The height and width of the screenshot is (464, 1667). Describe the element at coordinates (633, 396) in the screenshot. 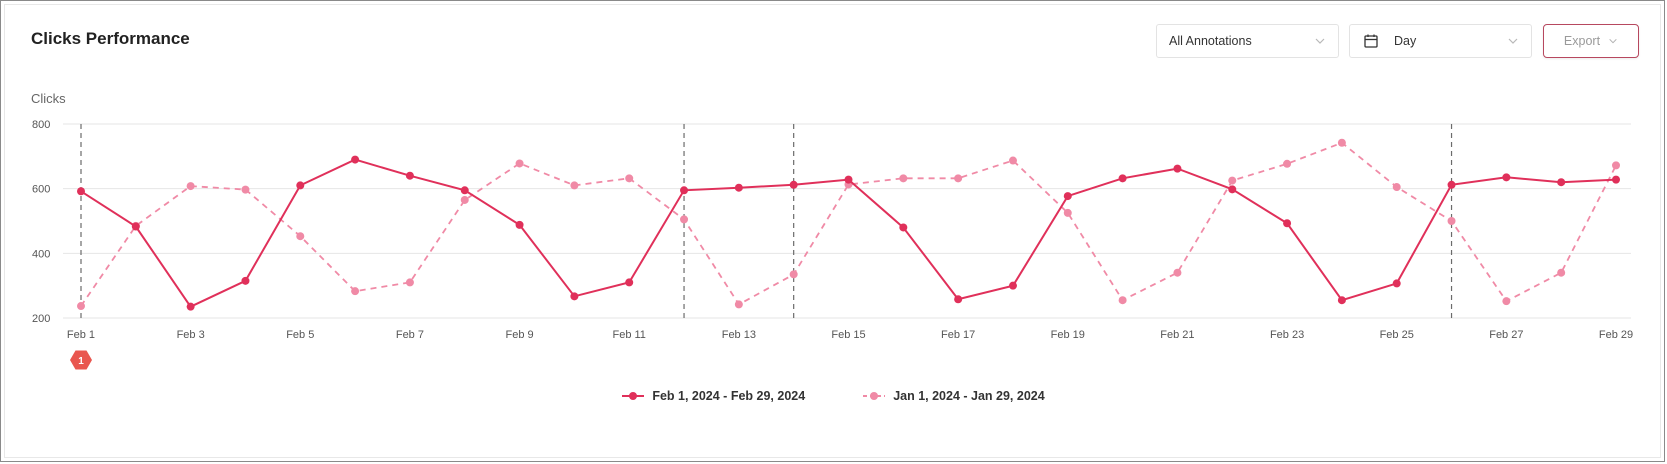

I see `legend-swatch-solid` at that location.